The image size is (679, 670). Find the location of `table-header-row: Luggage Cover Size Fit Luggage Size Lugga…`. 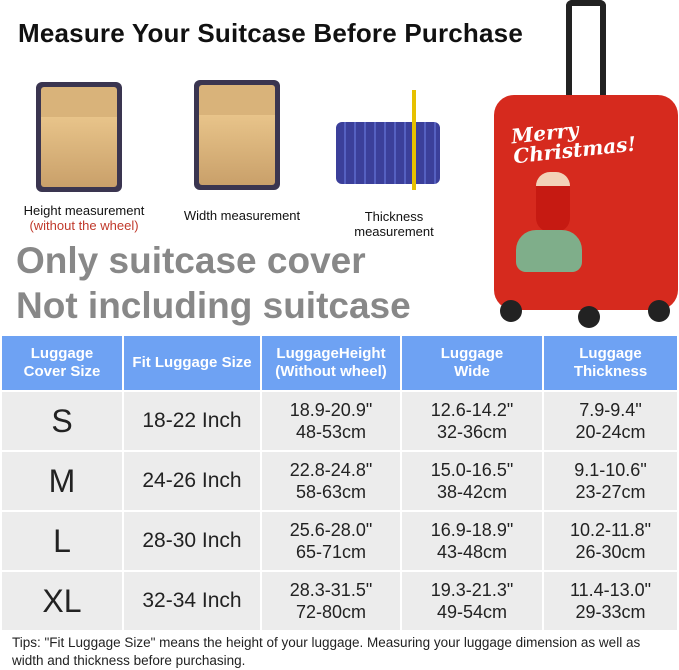

table-header-row: Luggage Cover Size Fit Luggage Size Lugga… is located at coordinates (339, 363).